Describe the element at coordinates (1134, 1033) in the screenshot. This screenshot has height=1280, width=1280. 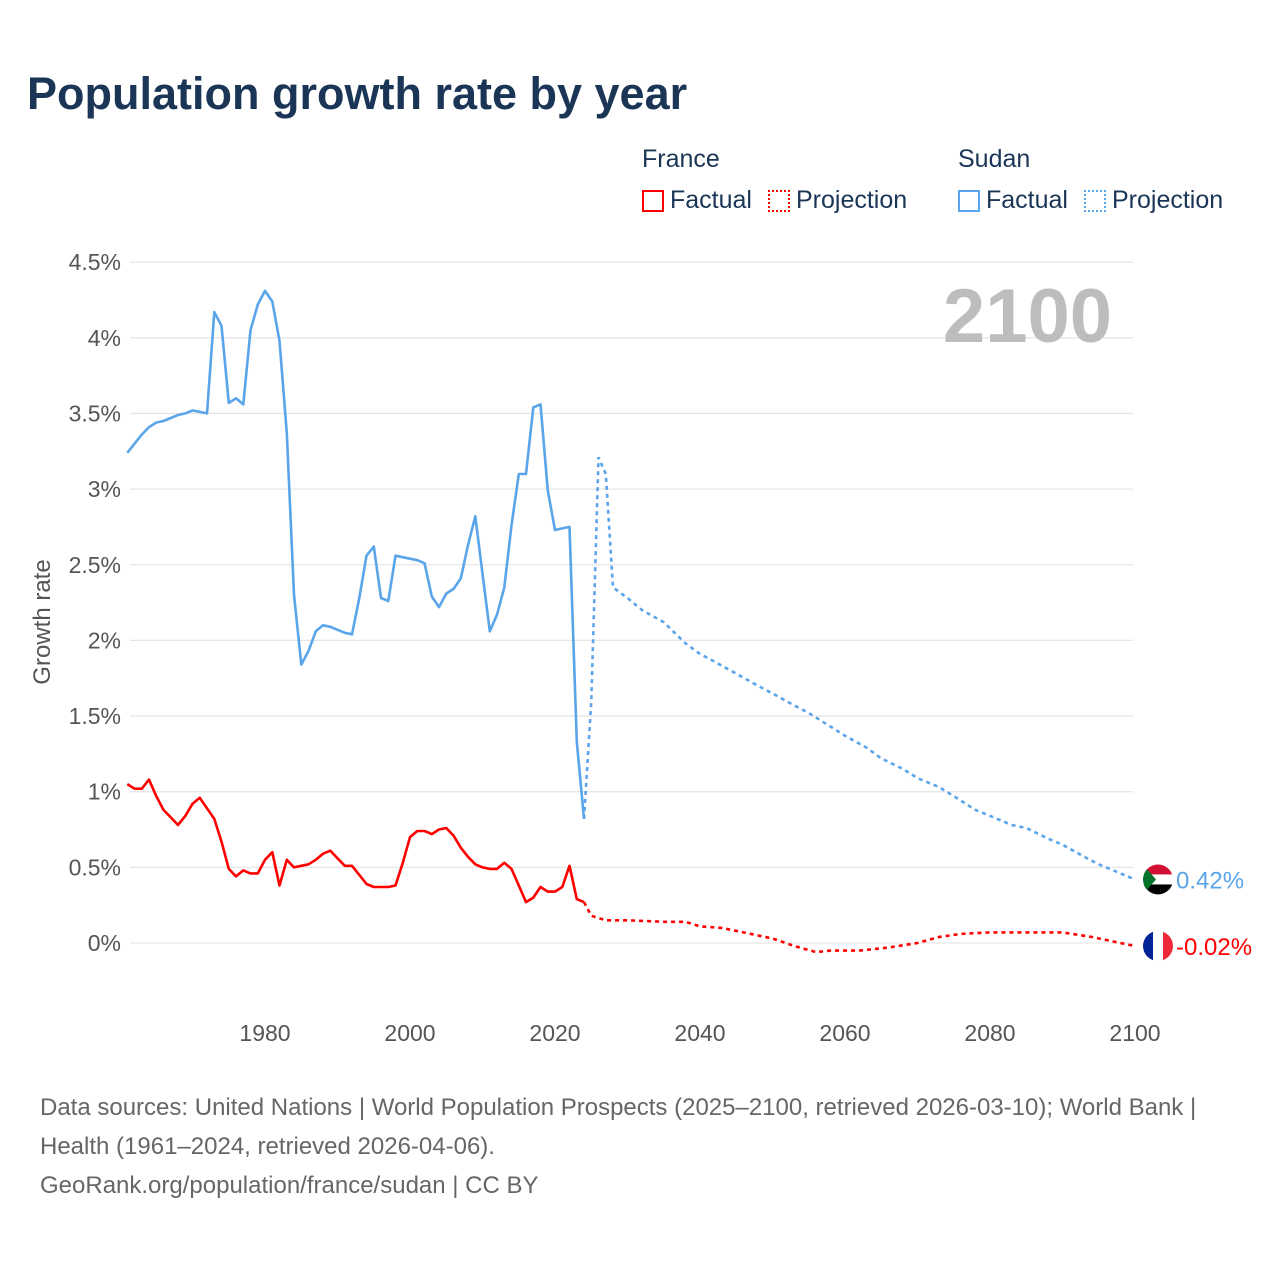
I see `x-tick-label: 2100` at that location.